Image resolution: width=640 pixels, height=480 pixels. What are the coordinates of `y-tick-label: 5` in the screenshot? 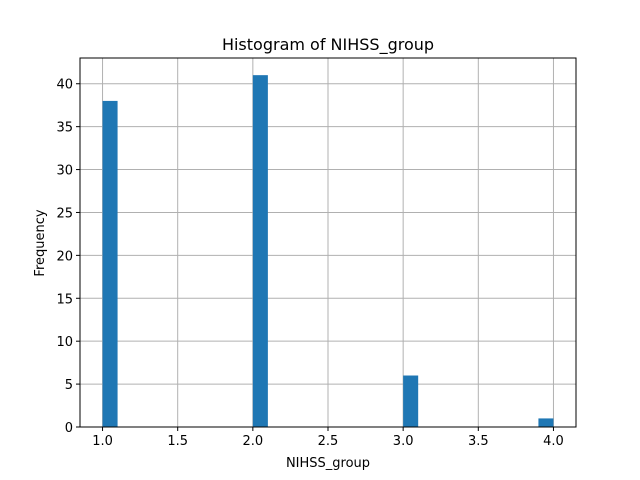 It's located at (69, 385).